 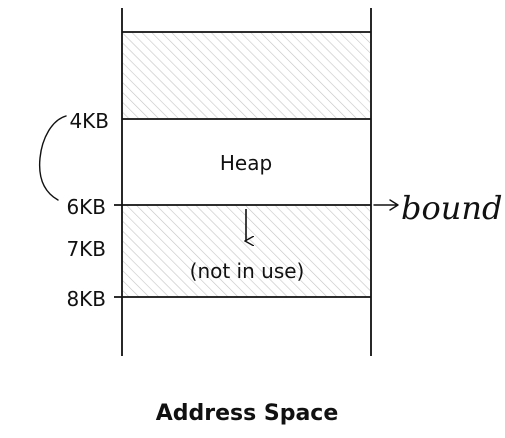 I want to click on address-label-8kb: 8KB, so click(x=86, y=299).